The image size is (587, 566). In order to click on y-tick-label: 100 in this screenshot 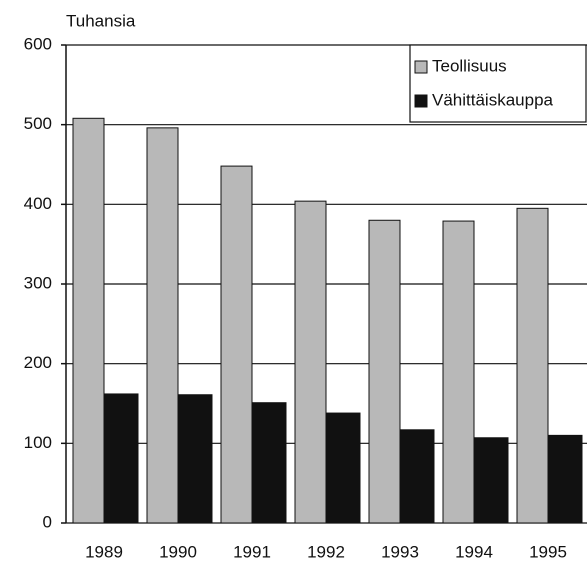, I will do `click(38, 442)`.